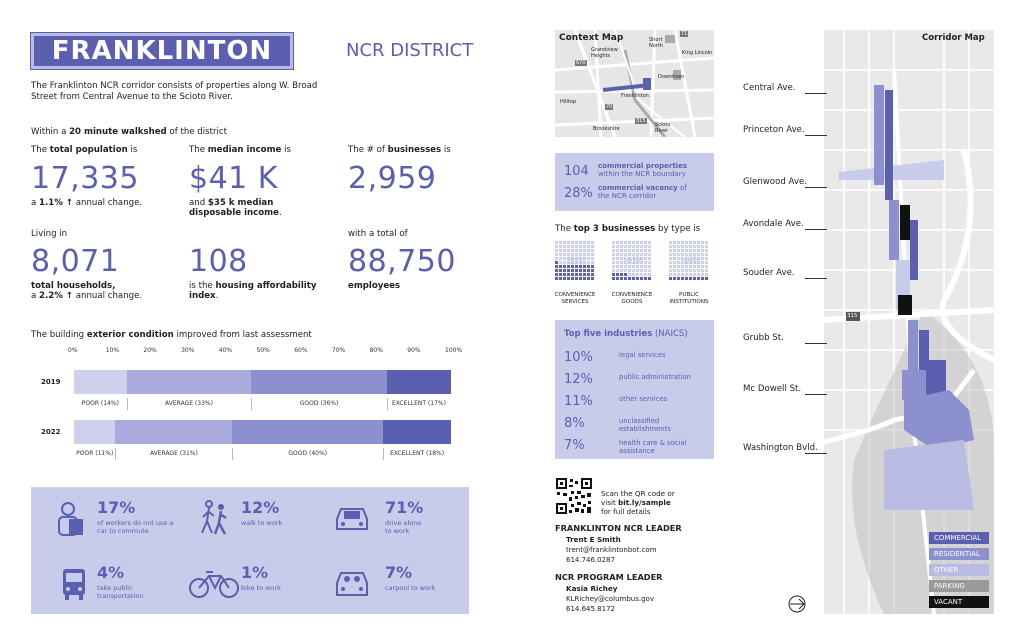 The width and height of the screenshot is (1024, 644). What do you see at coordinates (255, 572) in the screenshot?
I see `commute-pct: 1%` at bounding box center [255, 572].